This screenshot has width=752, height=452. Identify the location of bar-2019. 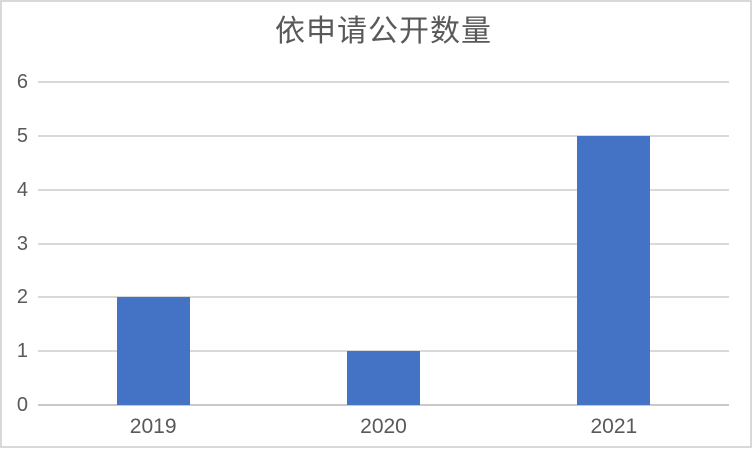
(153, 351).